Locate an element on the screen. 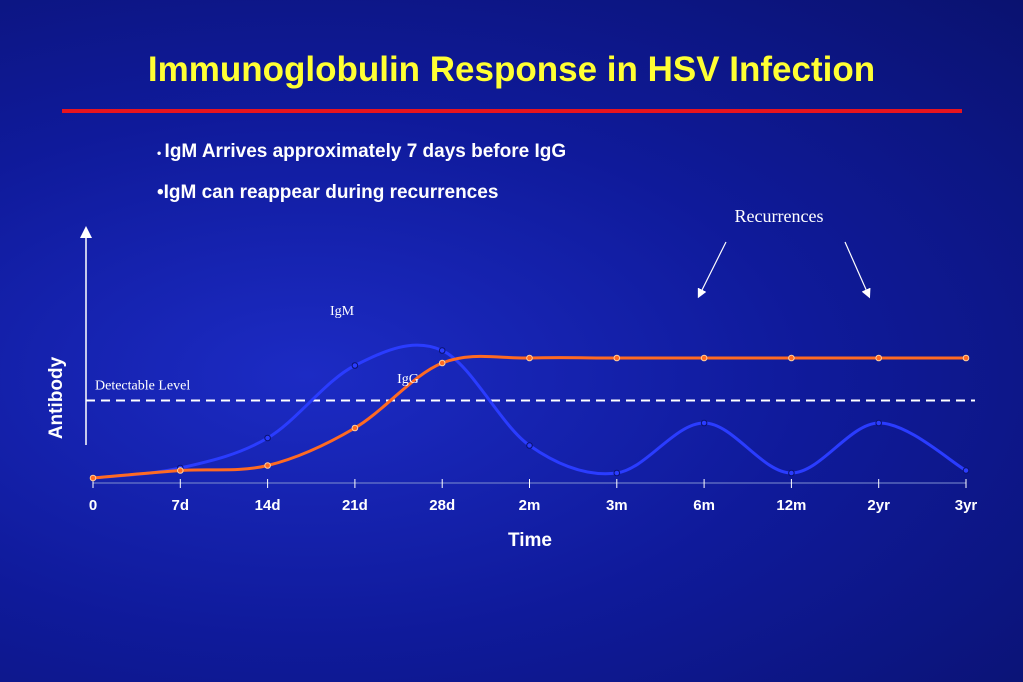  y-axis-label: Antibody is located at coordinates (56, 397).